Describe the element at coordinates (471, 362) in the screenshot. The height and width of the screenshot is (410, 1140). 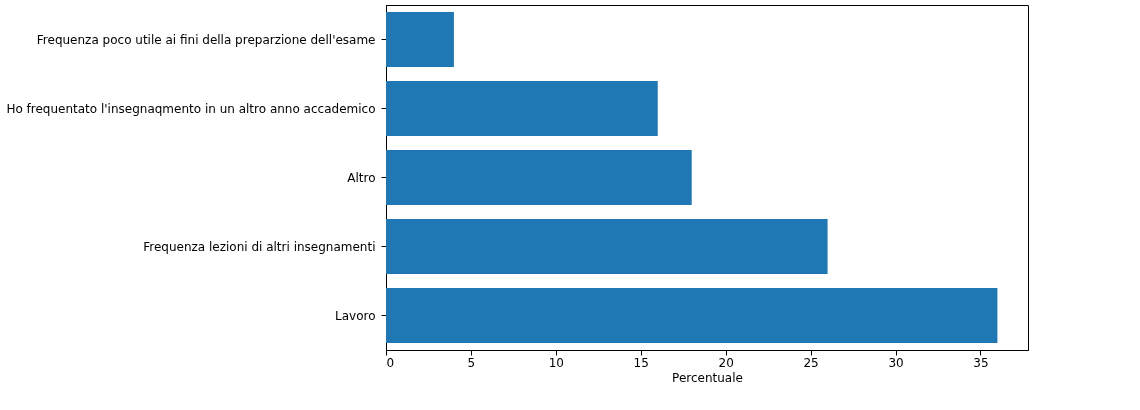
I see `x-tick-label: 5` at that location.